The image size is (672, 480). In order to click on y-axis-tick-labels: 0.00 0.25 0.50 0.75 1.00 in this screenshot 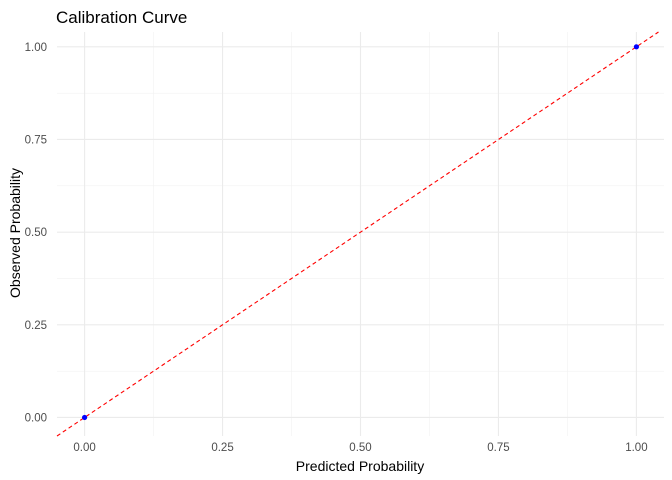, I will do `click(36, 233)`.